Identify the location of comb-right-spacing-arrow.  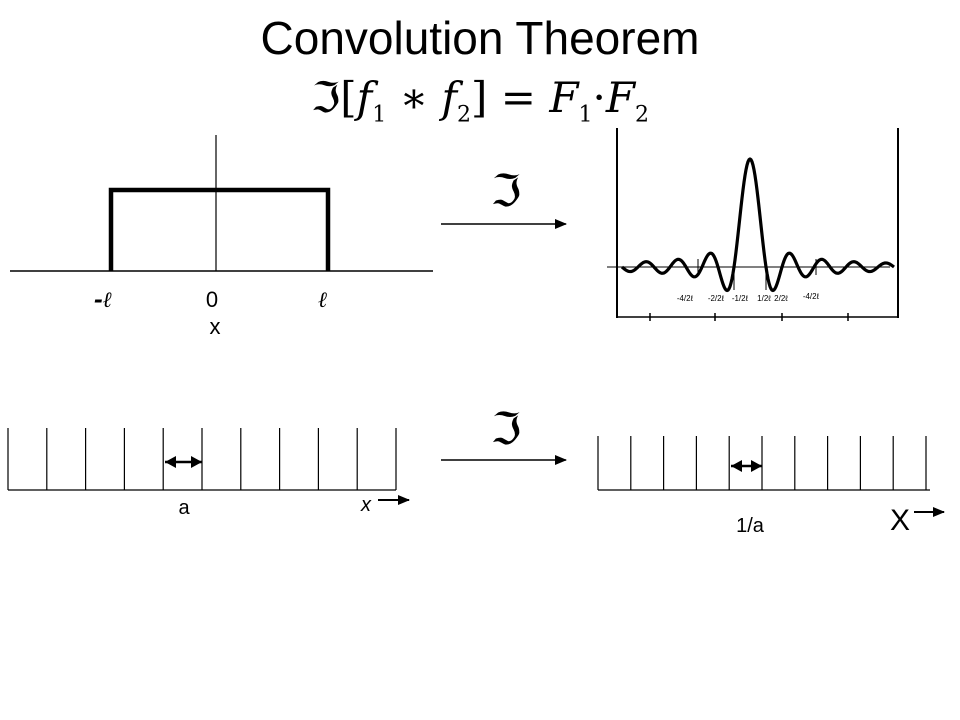
(746, 466).